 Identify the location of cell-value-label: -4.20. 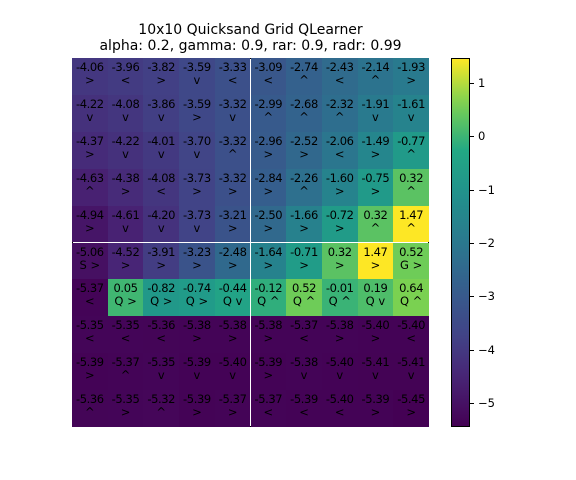
(161, 214).